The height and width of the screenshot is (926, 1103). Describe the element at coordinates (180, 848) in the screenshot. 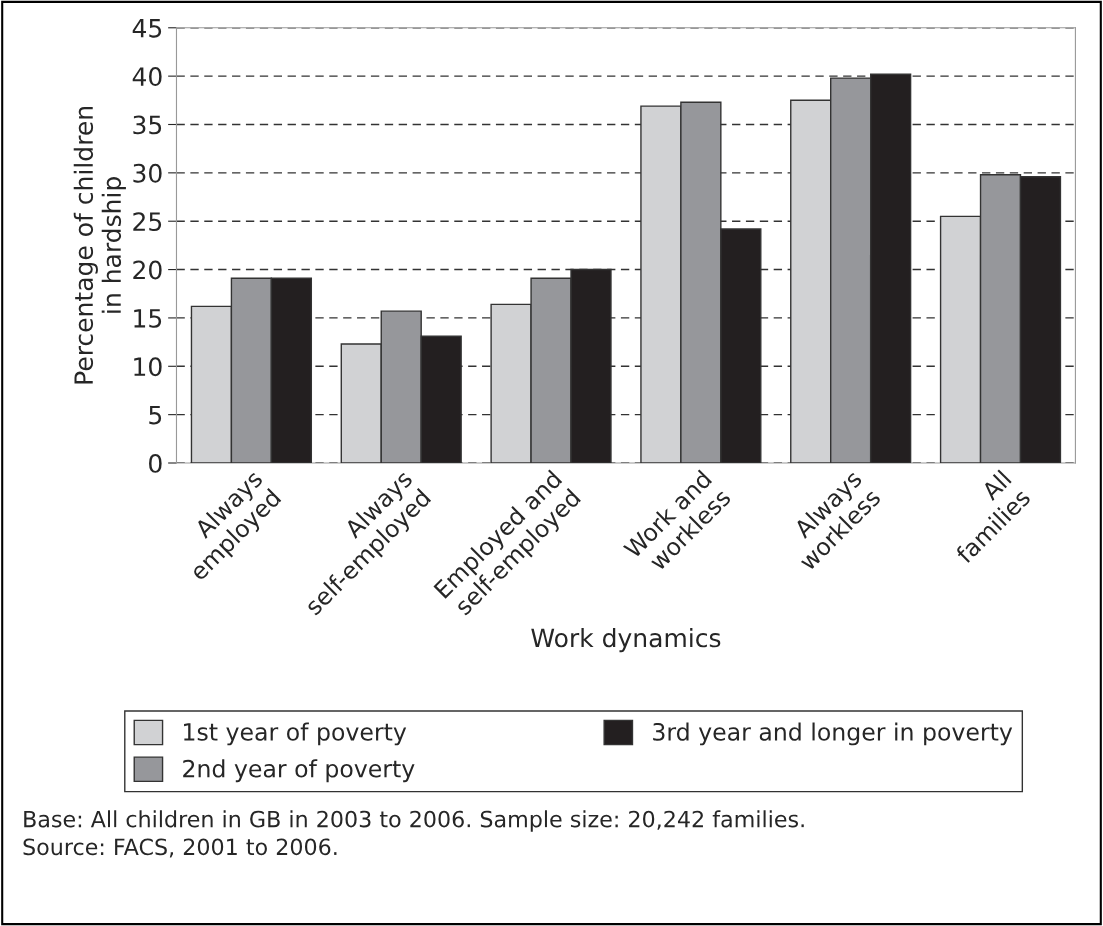

I see `source-note: Source: FACS, 2001 to 2006.` at that location.